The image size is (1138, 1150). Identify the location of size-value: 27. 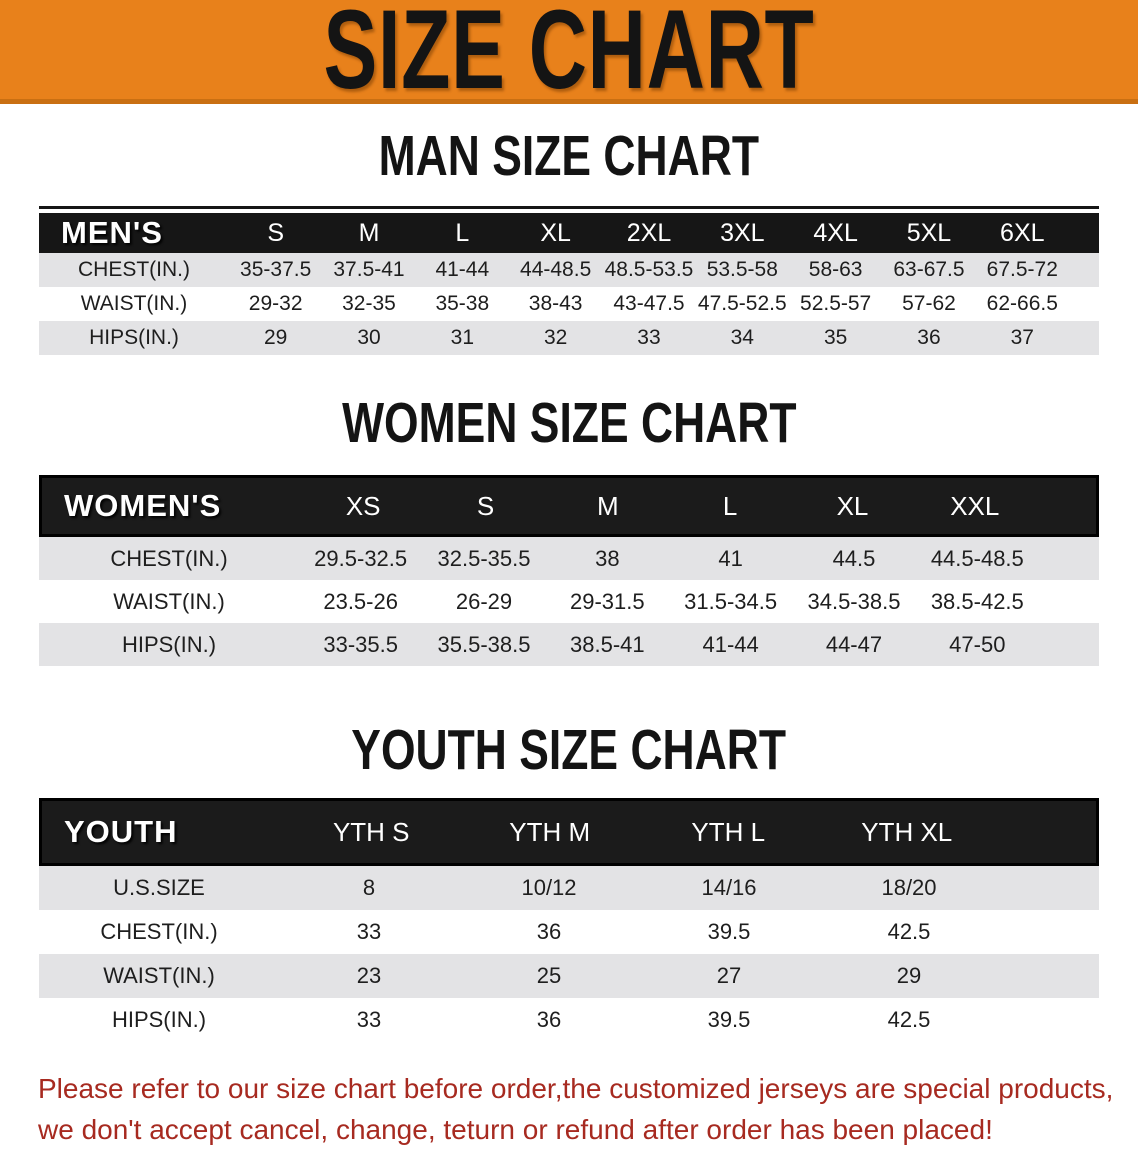
(729, 975).